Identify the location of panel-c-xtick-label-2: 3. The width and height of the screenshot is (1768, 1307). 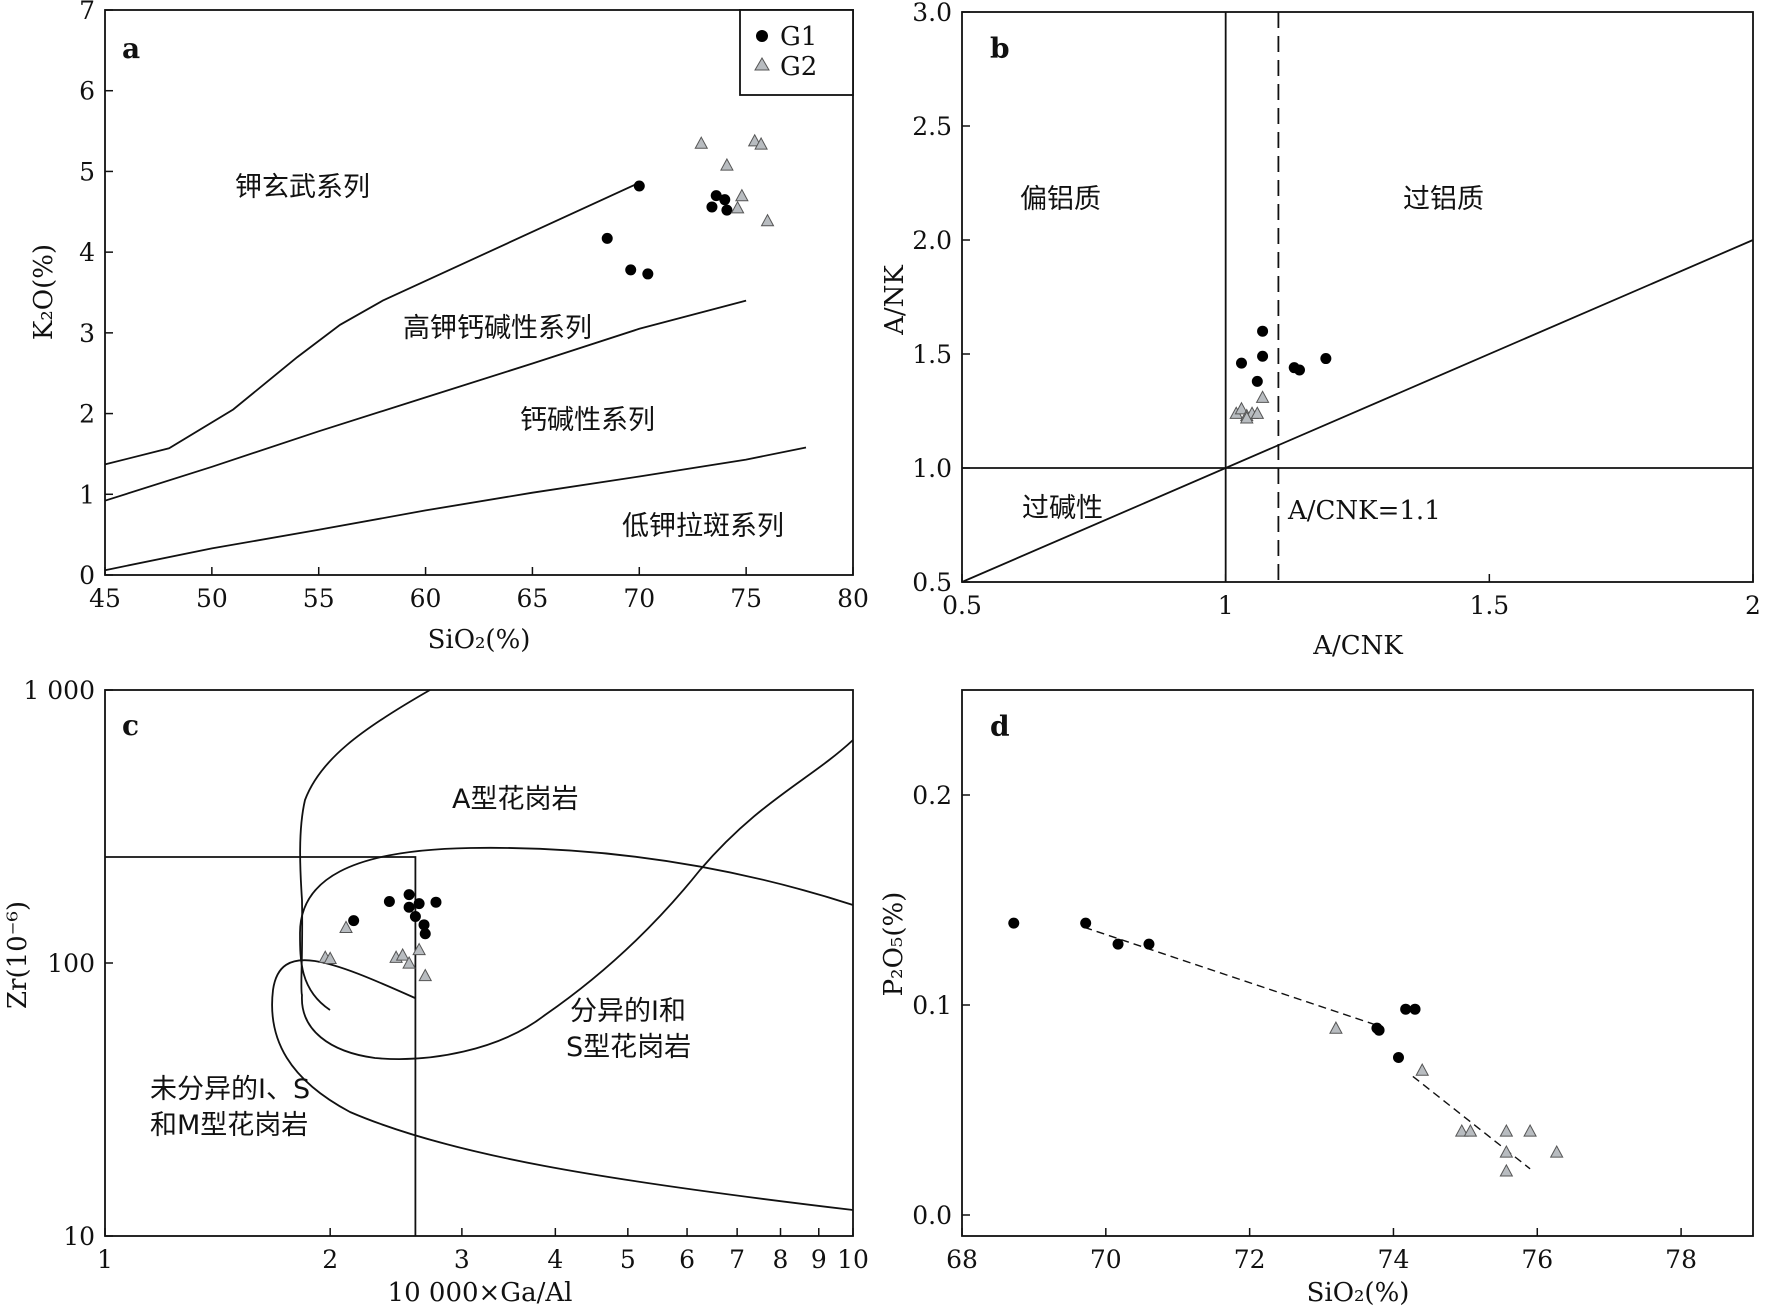
(462, 1259).